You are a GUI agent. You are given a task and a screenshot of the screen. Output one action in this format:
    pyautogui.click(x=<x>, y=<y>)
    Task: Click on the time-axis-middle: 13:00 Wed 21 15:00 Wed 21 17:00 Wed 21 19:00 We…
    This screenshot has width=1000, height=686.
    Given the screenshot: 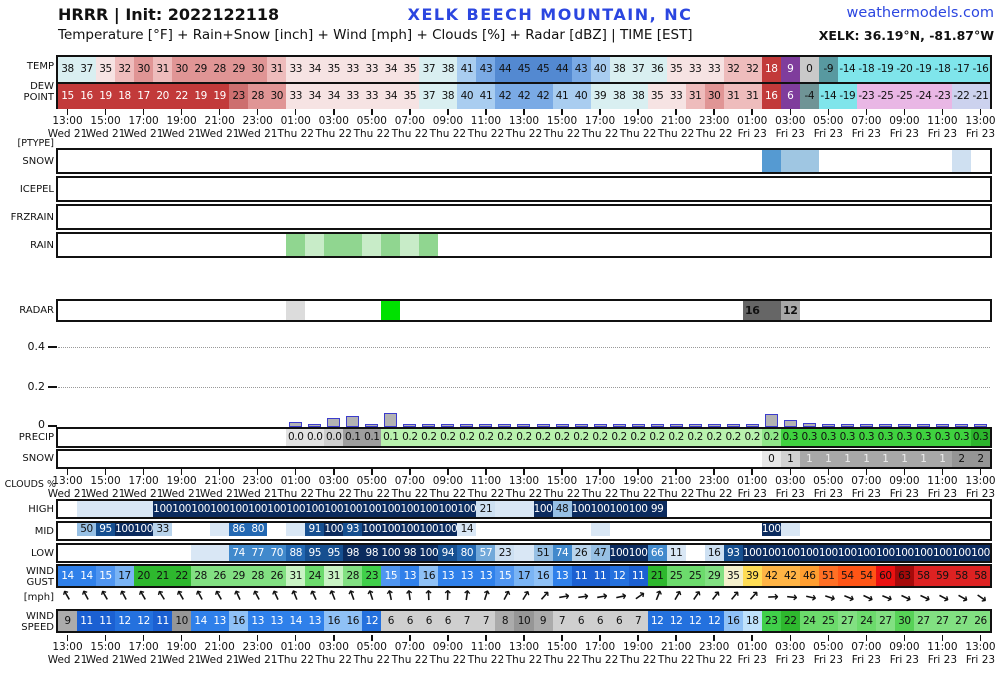 What is the action you would take?
    pyautogui.click(x=500, y=486)
    